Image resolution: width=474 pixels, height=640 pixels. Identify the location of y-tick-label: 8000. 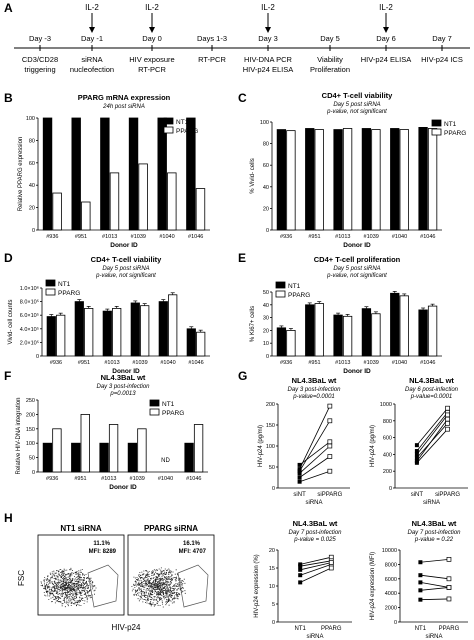
(391, 565).